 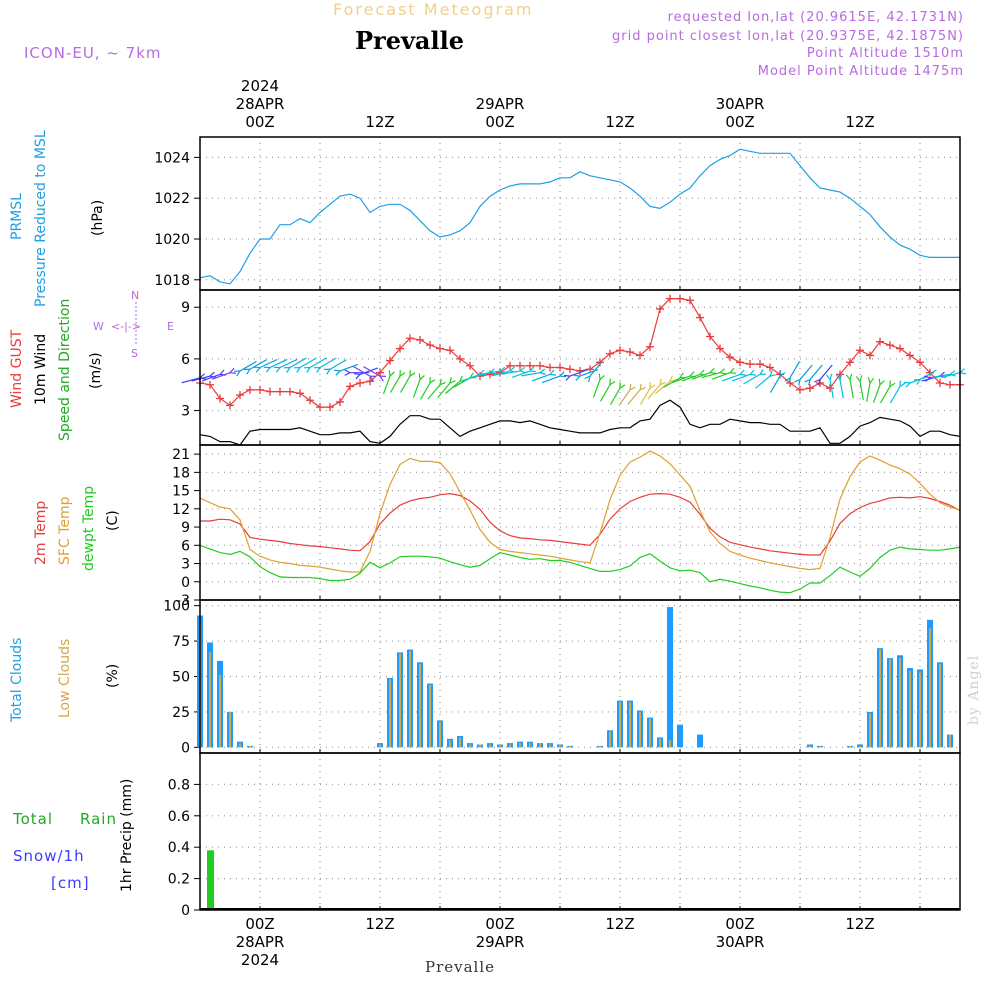 What do you see at coordinates (185, 412) in the screenshot?
I see `y-tick-label: 3` at bounding box center [185, 412].